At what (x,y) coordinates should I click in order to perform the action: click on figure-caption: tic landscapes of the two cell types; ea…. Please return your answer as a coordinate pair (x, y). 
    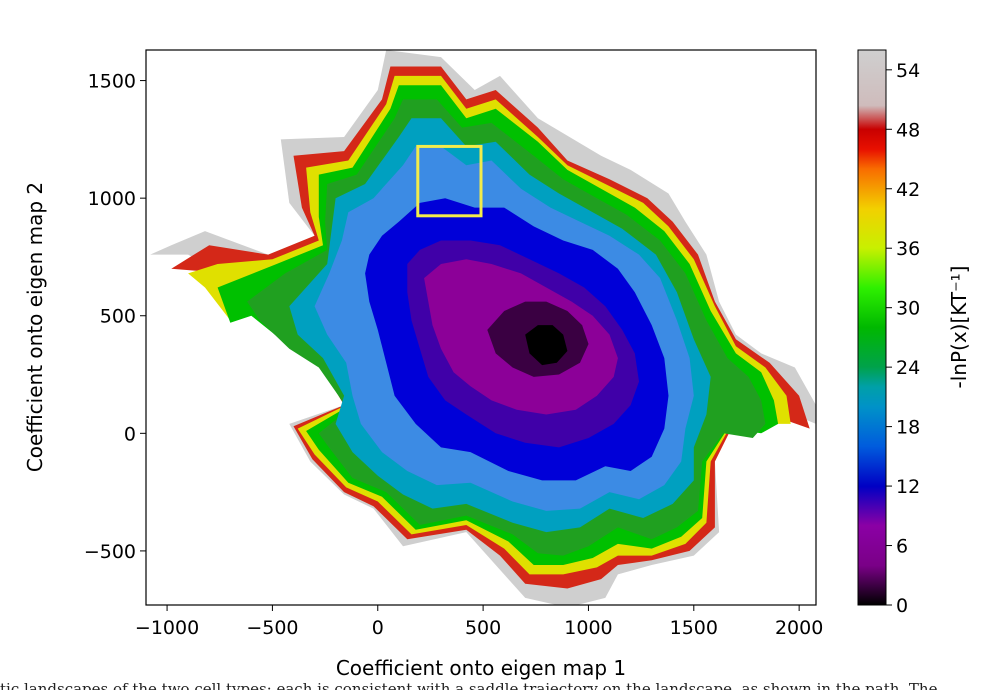
    Looking at the image, I should click on (469, 685).